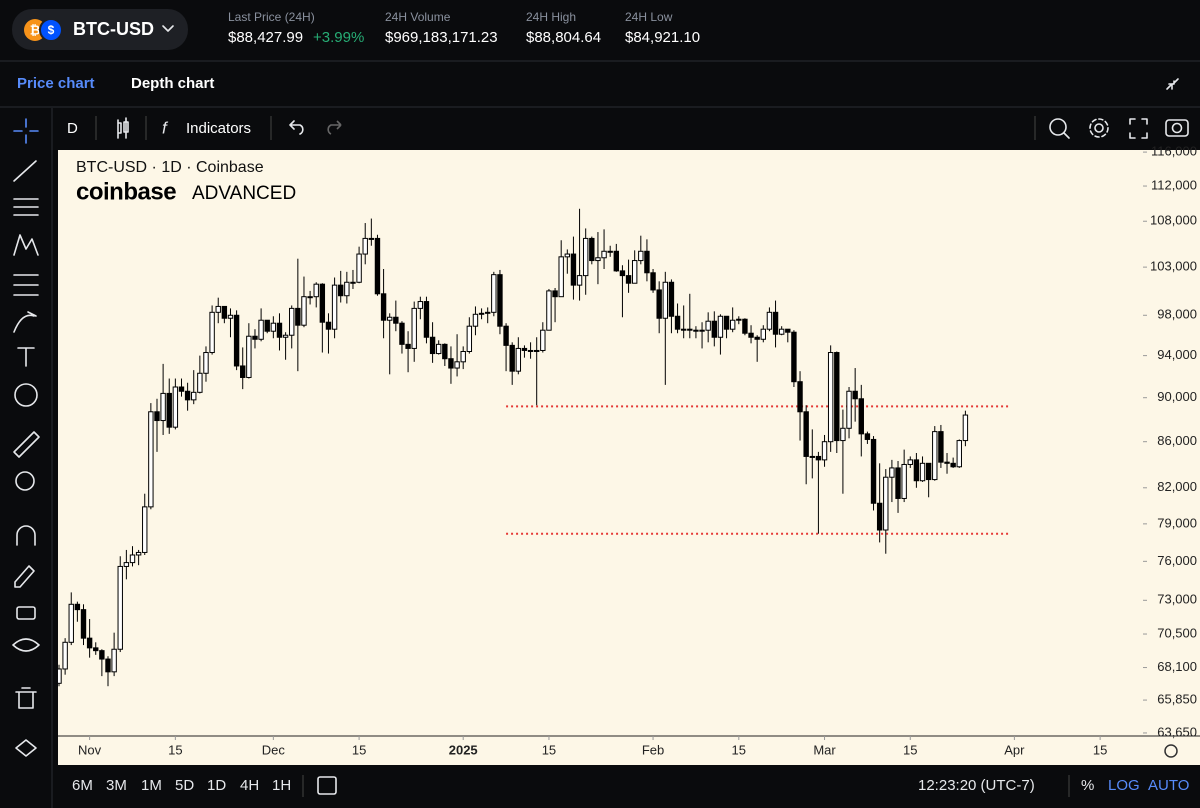 The width and height of the screenshot is (1200, 808). Describe the element at coordinates (26, 535) in the screenshot. I see `magnet-tool` at that location.